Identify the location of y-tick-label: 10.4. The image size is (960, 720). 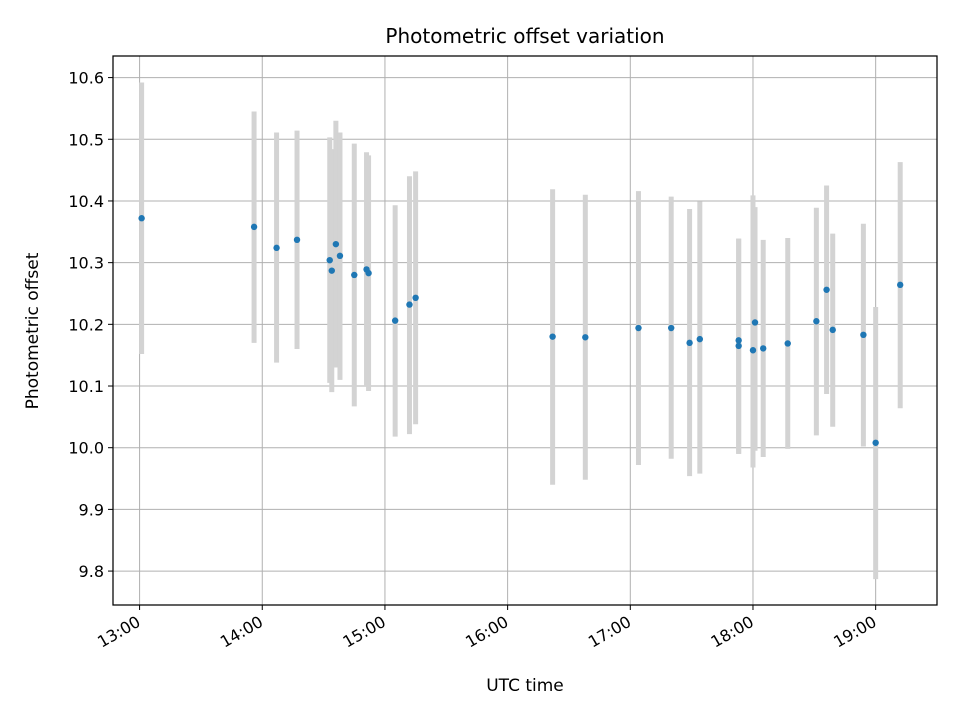
(86, 201).